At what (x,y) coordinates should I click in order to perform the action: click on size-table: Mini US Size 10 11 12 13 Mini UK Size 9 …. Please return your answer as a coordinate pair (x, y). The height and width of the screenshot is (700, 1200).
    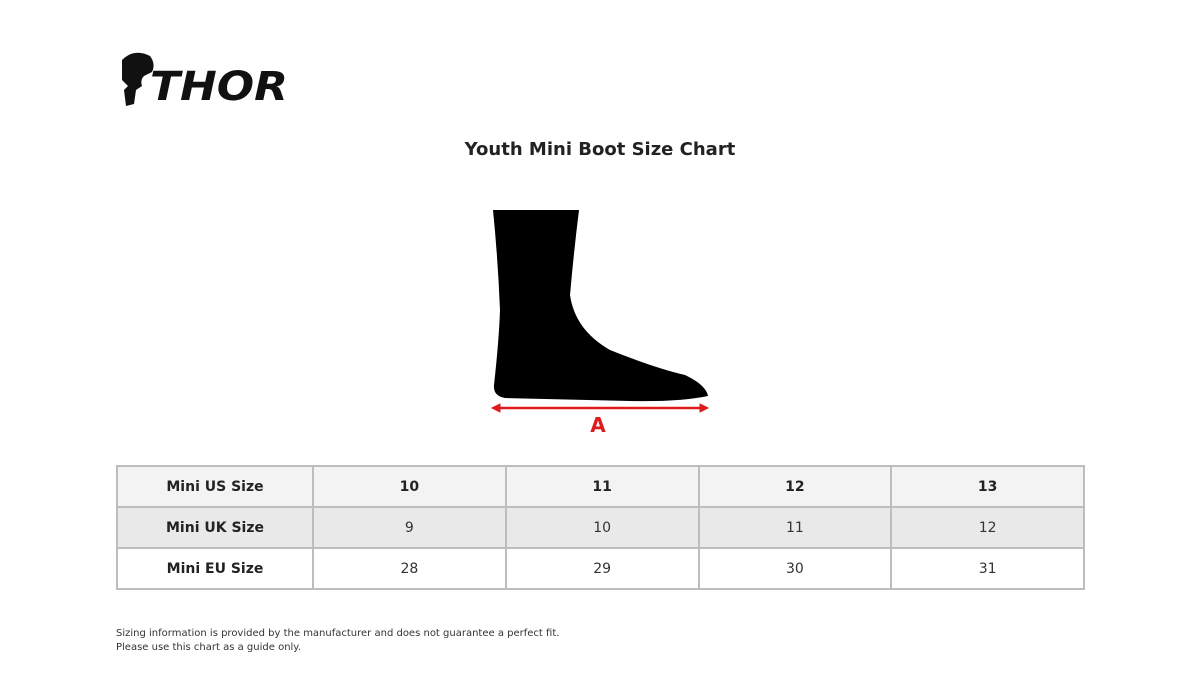
    Looking at the image, I should click on (600, 527).